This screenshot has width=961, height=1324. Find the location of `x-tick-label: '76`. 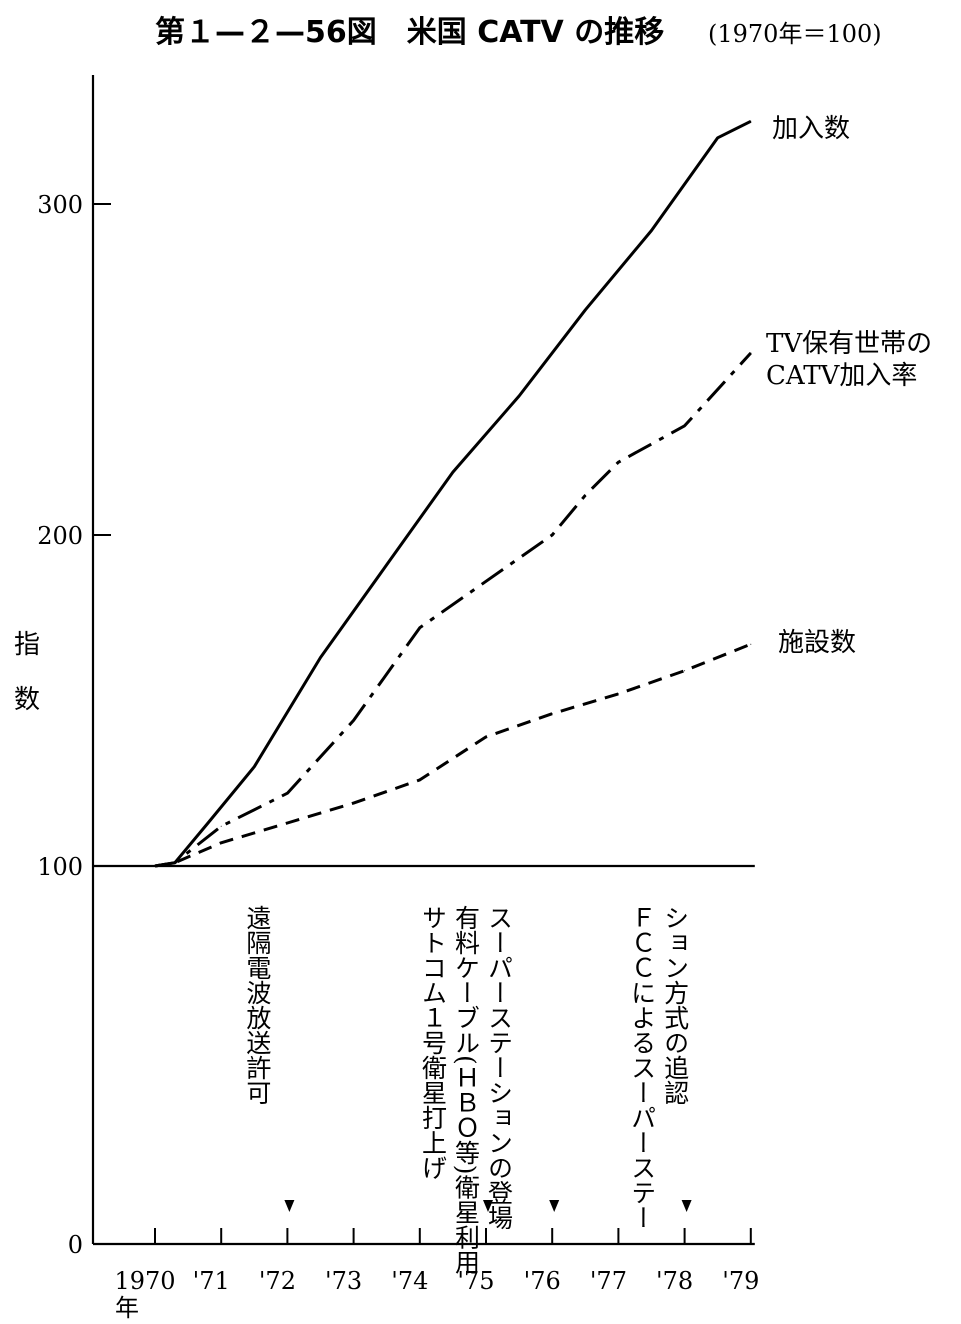

x-tick-label: '76 is located at coordinates (542, 1281).